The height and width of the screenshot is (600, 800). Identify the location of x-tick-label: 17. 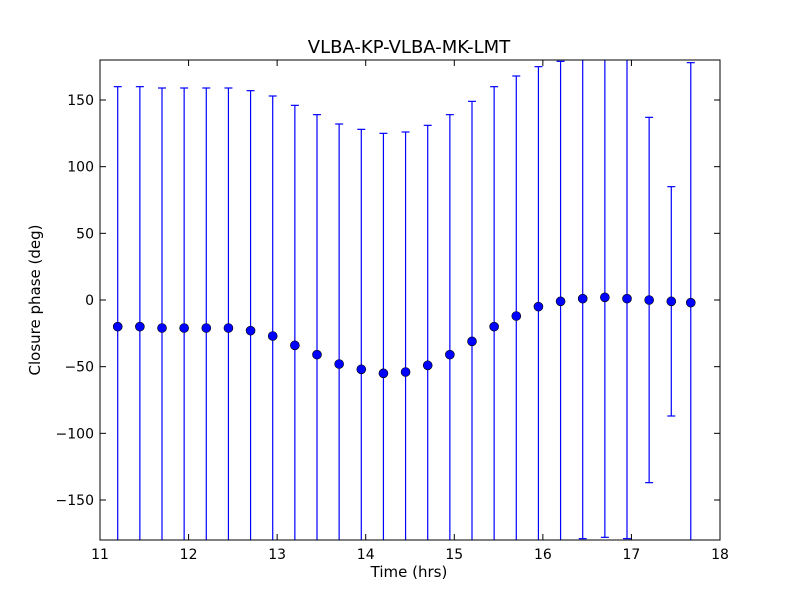
(632, 555).